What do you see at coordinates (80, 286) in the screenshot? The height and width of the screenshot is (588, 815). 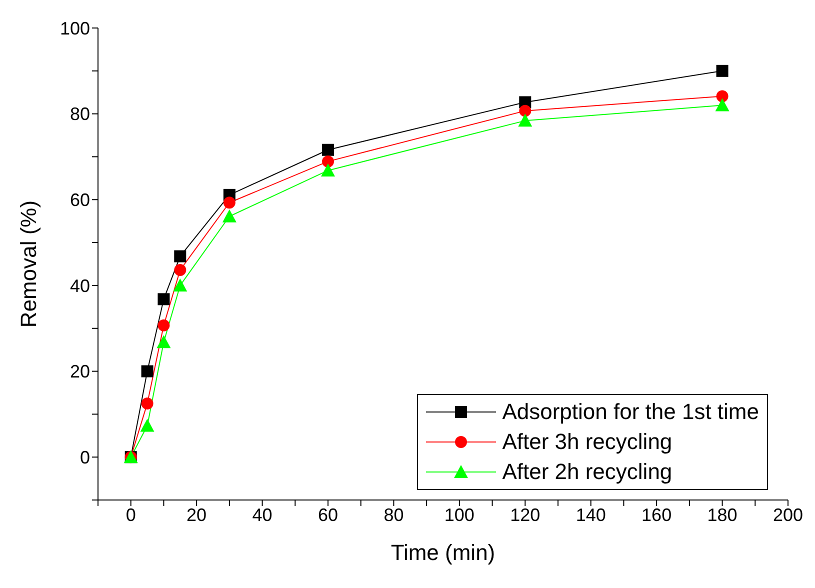 I see `y-tick-label: 40` at bounding box center [80, 286].